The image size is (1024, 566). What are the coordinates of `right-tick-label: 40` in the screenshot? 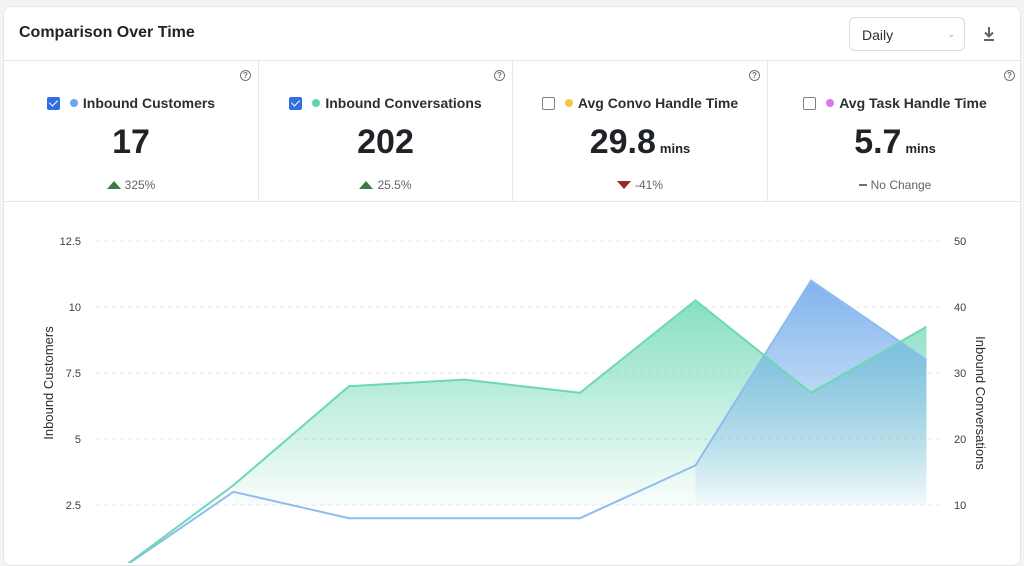 It's located at (960, 308).